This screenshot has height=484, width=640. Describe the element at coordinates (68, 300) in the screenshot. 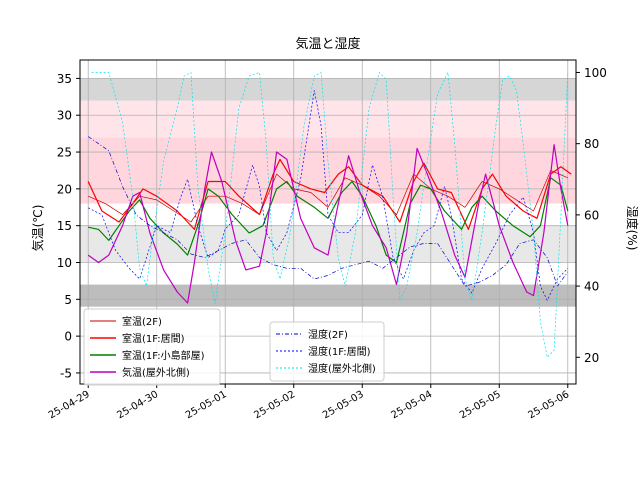

I see `y-tick-label-left: 5` at that location.